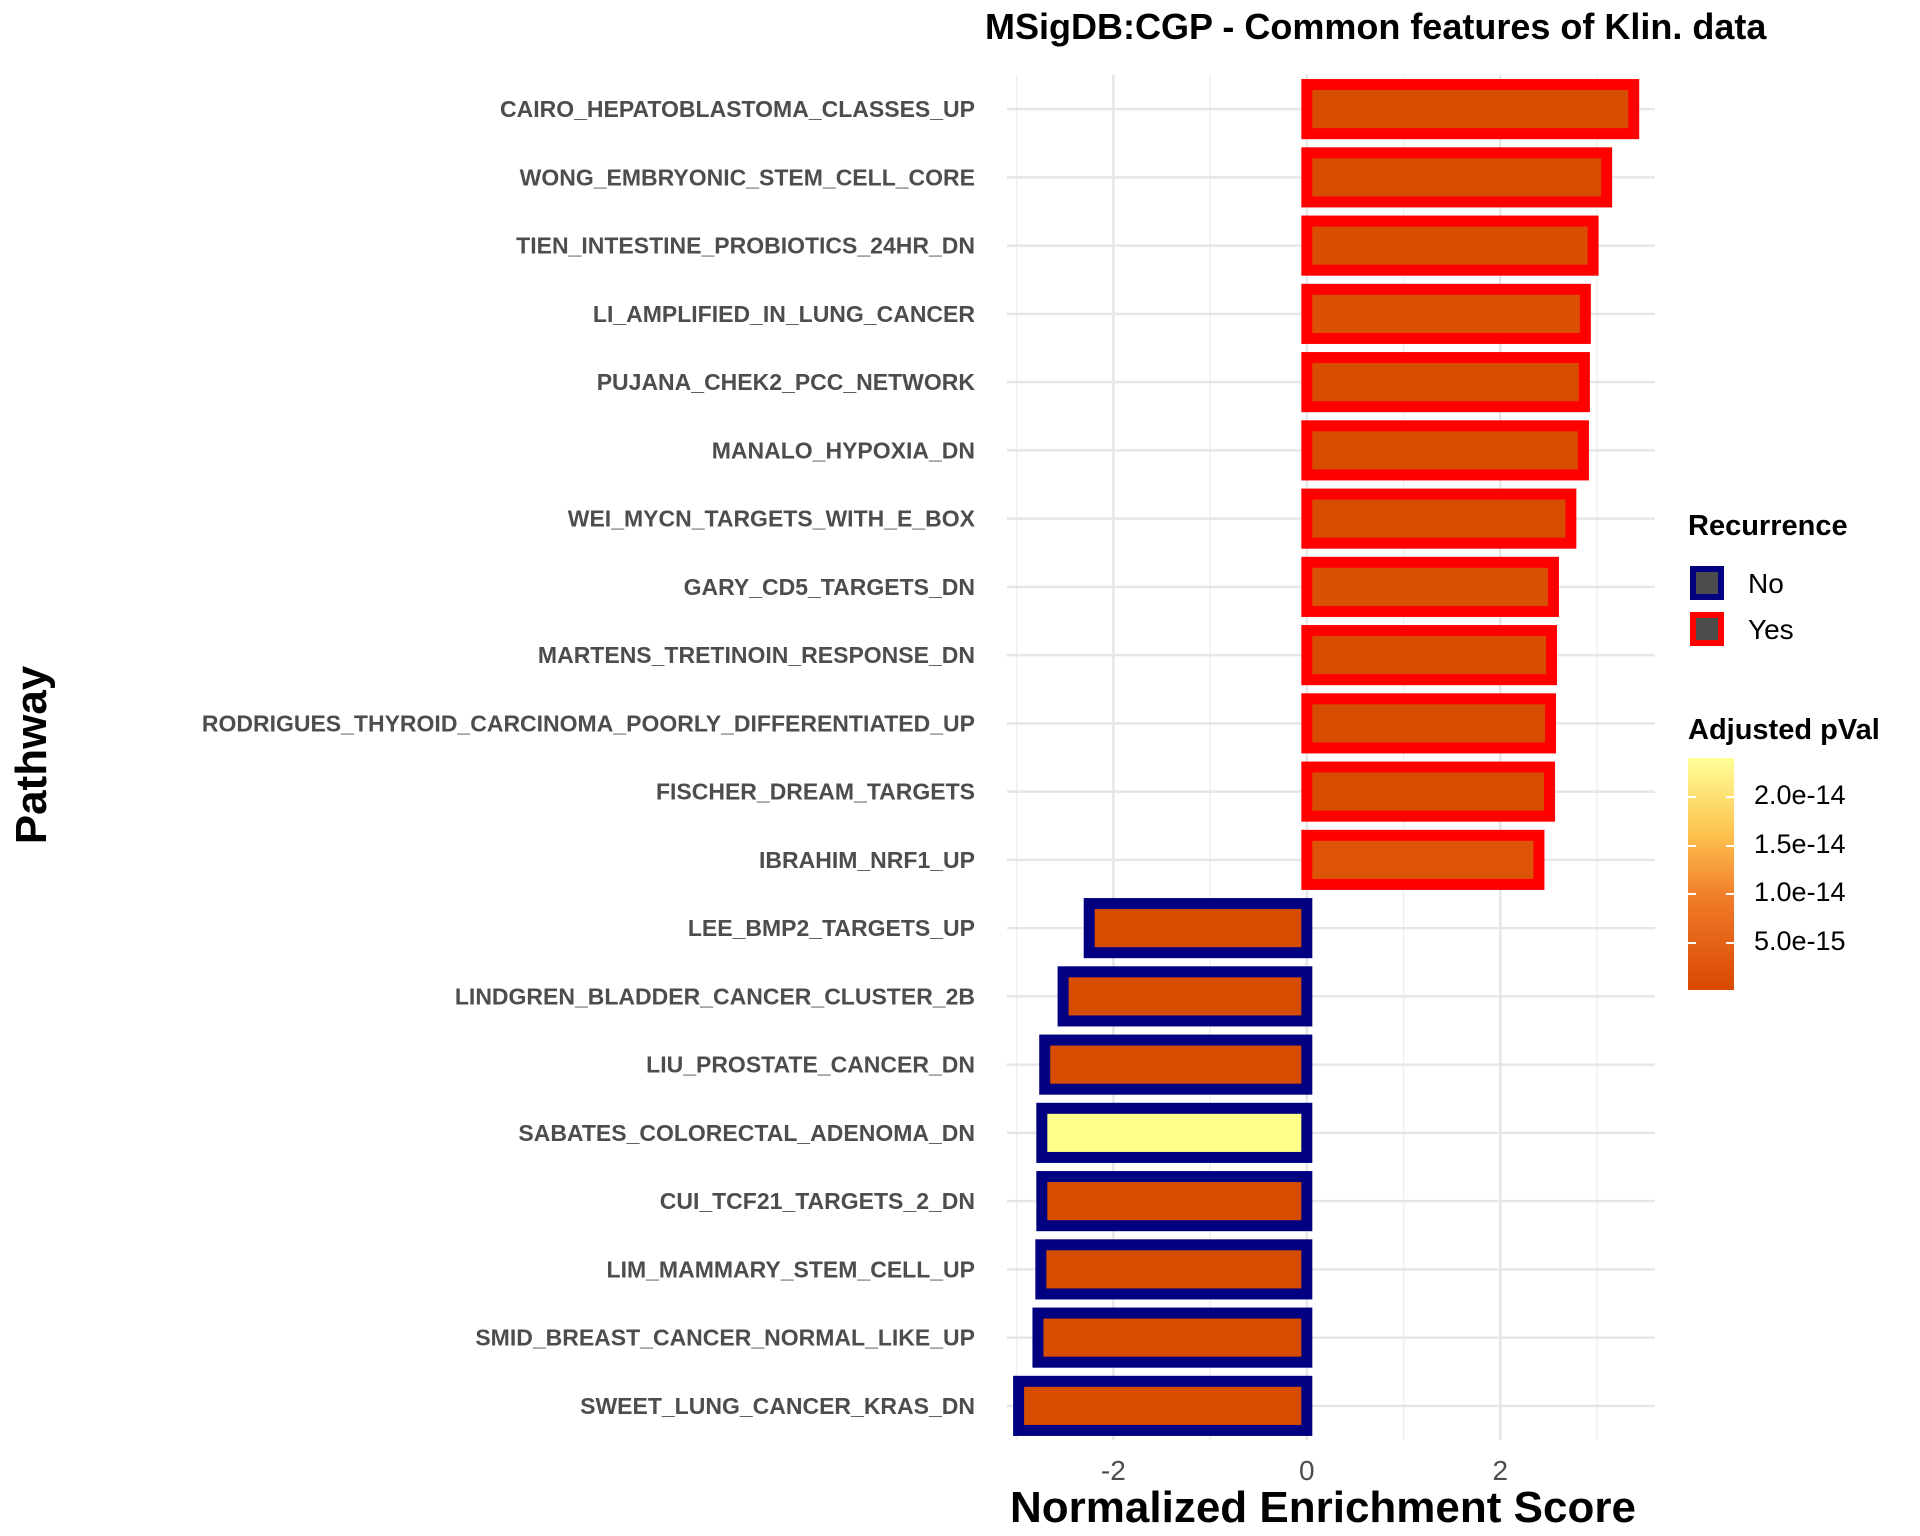  Describe the element at coordinates (746, 1133) in the screenshot. I see `y-tick-label: SABATES_COLORECTAL_ADENOMA_DN` at that location.